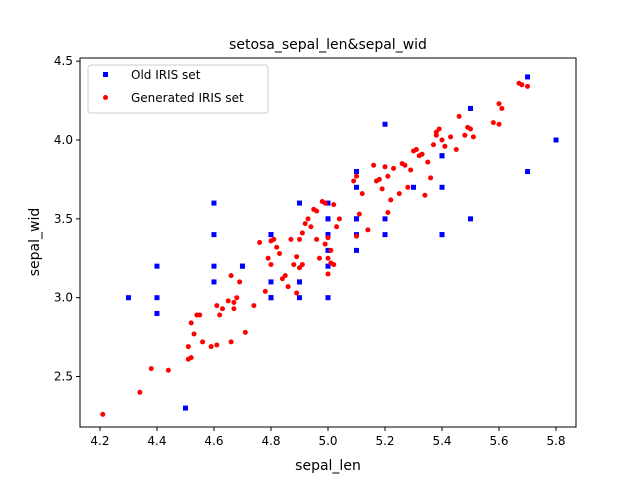  I want to click on legend-label-generated: Generated IRIS set, so click(187, 98).